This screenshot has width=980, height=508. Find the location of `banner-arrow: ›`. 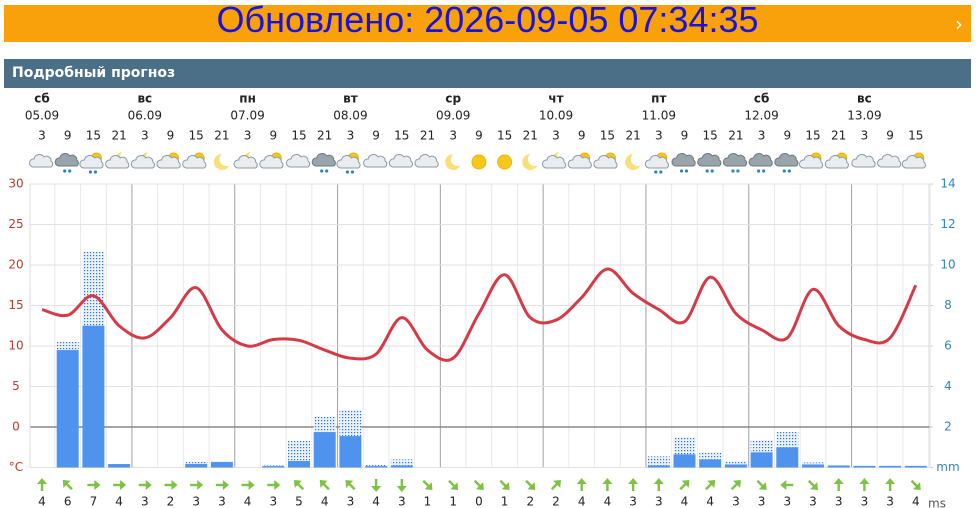

banner-arrow: › is located at coordinates (959, 24).